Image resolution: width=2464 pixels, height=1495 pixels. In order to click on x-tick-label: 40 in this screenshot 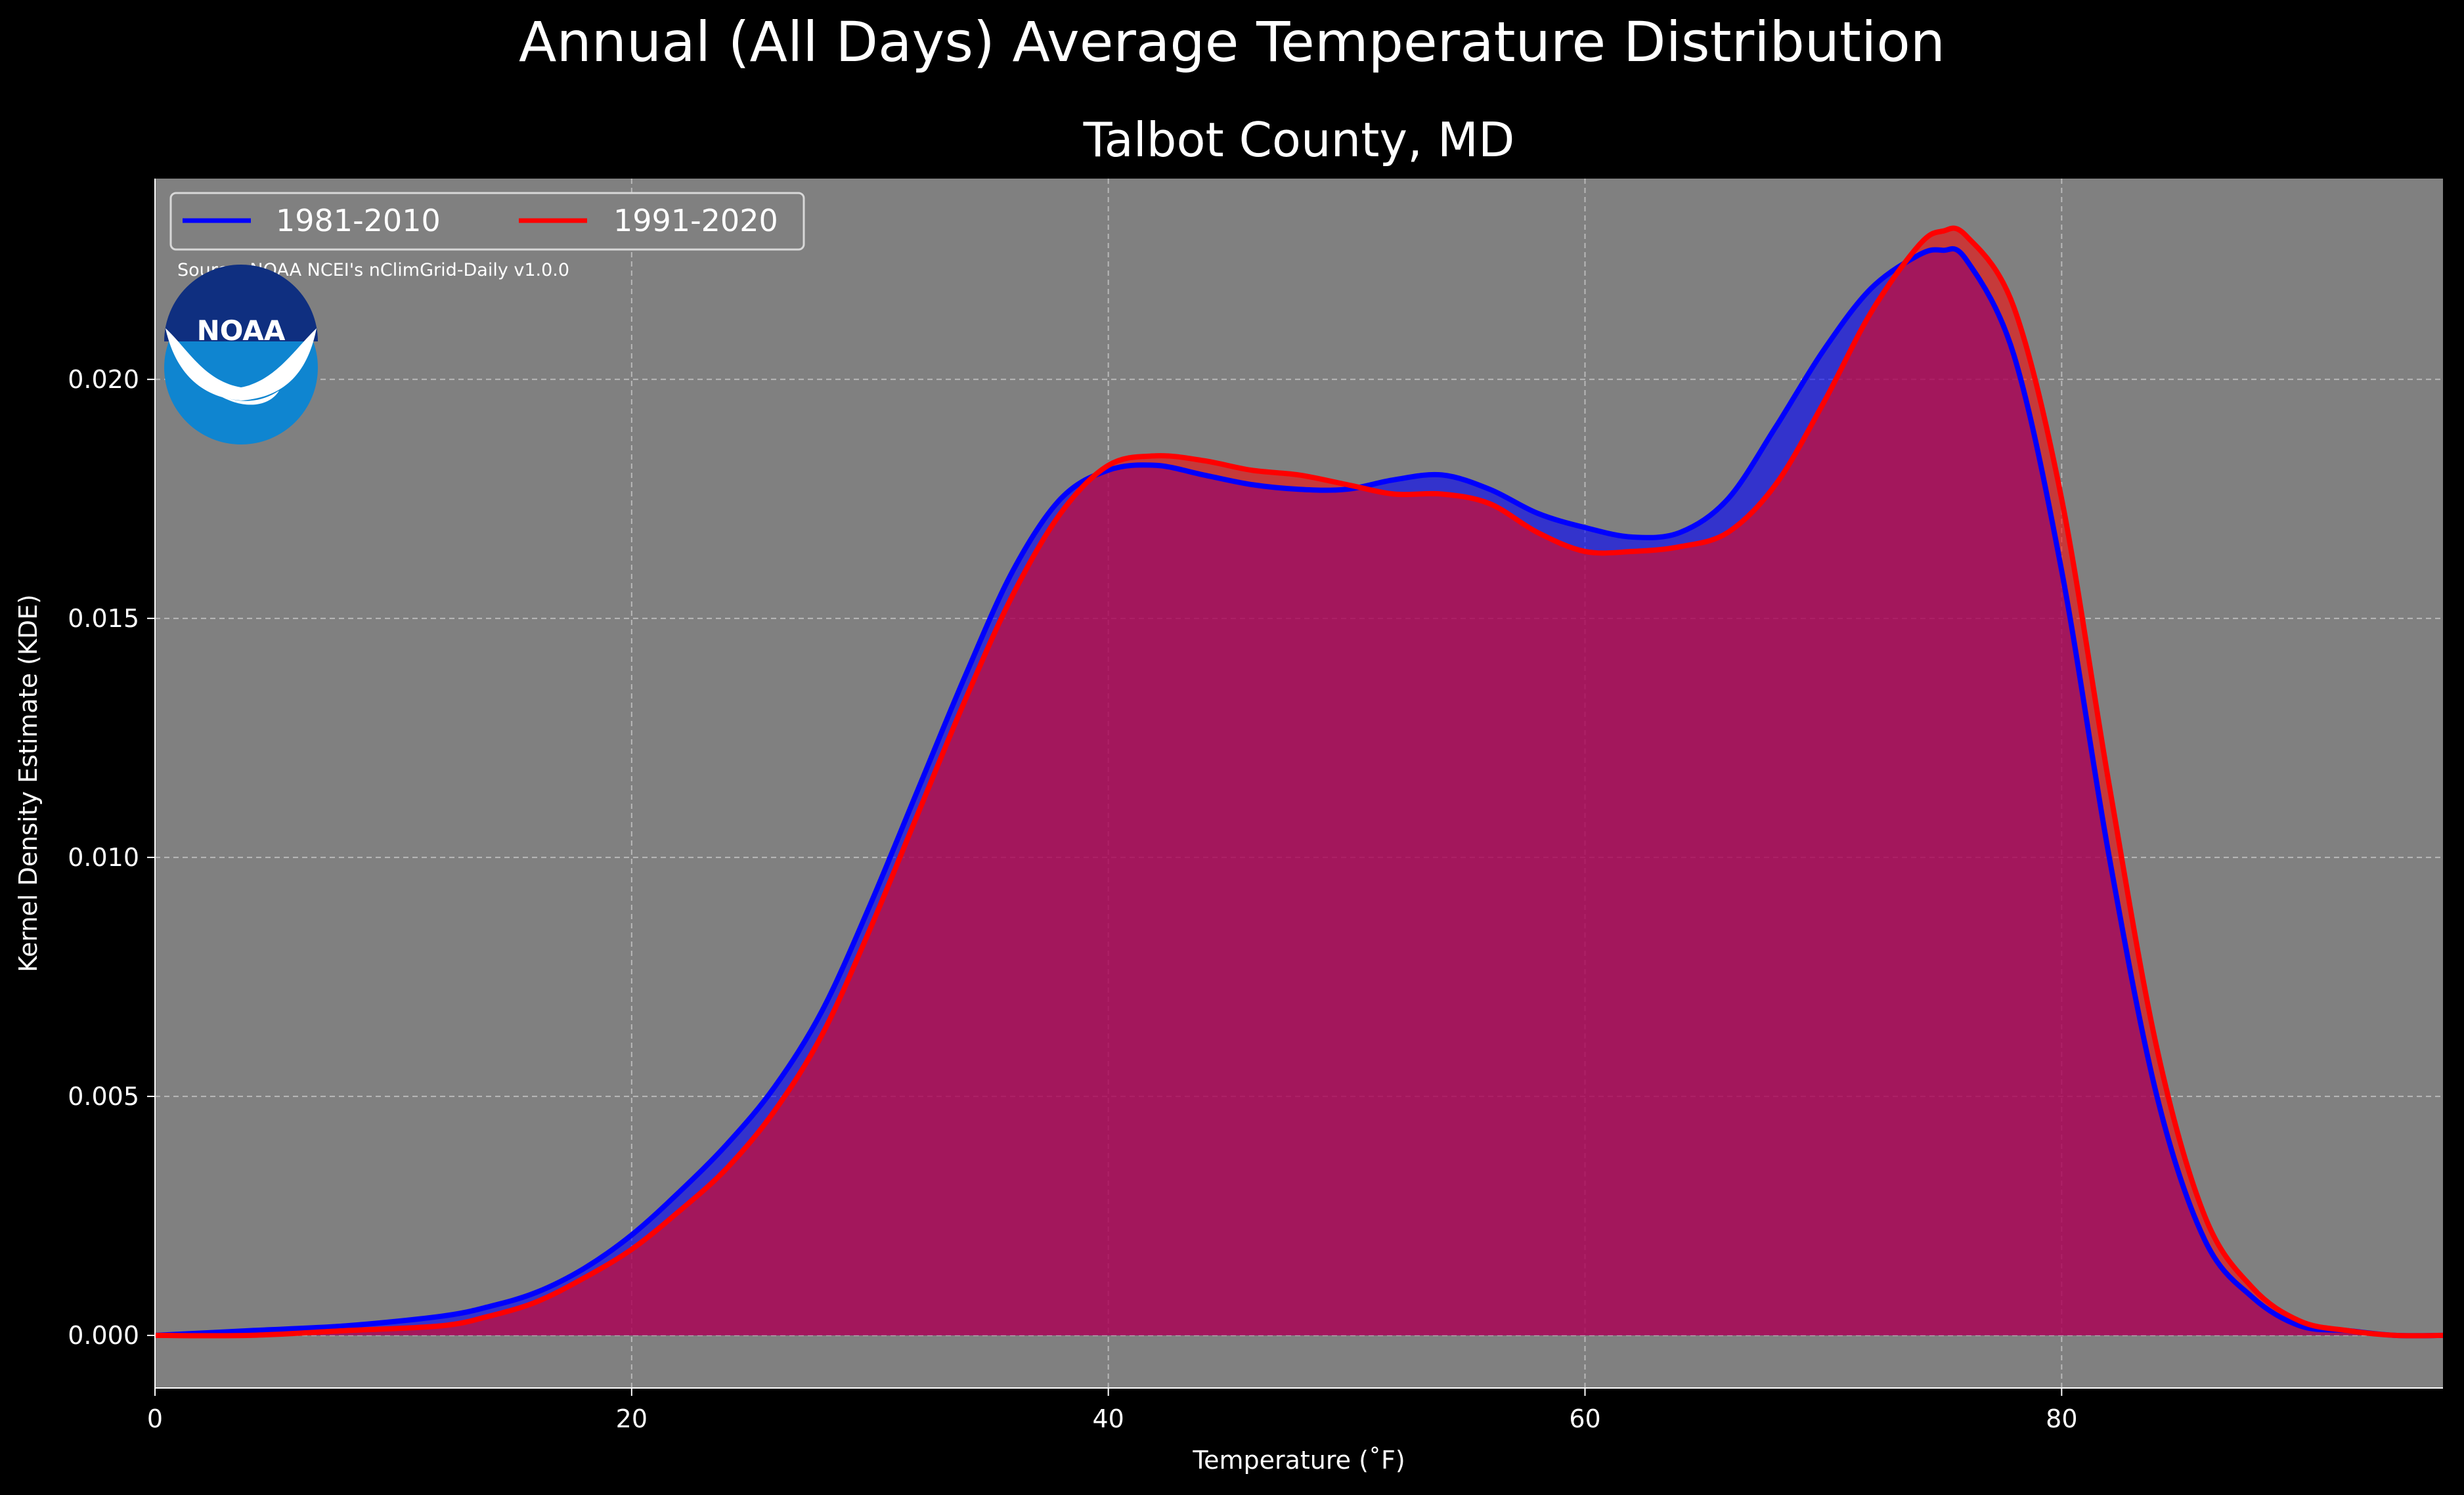, I will do `click(1108, 1418)`.